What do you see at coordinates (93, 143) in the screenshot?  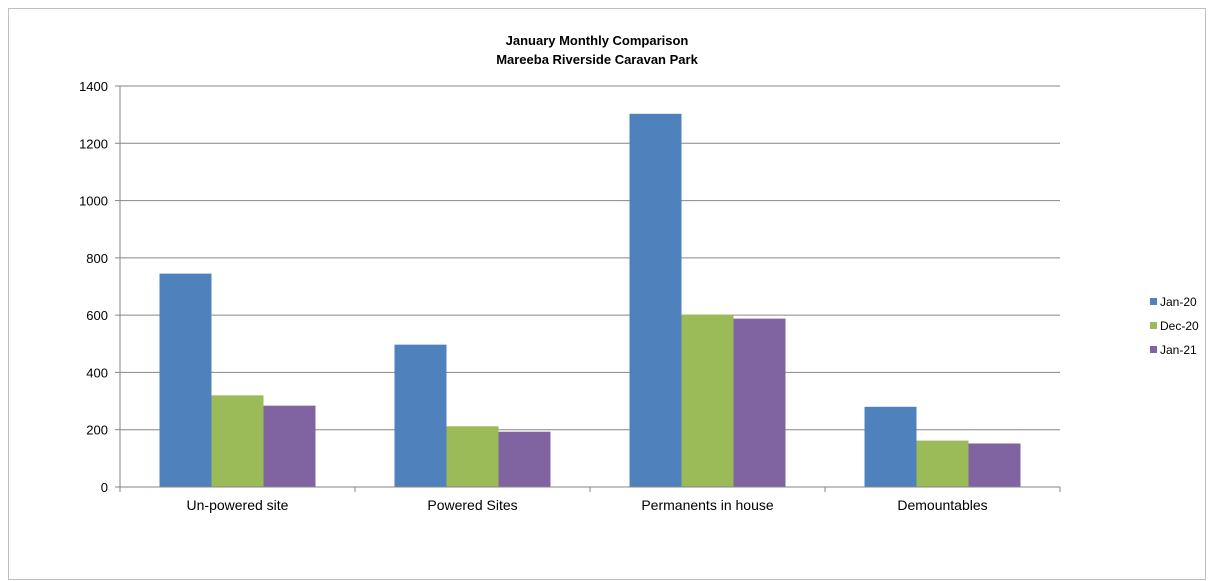 I see `y-tick-label: 1200` at bounding box center [93, 143].